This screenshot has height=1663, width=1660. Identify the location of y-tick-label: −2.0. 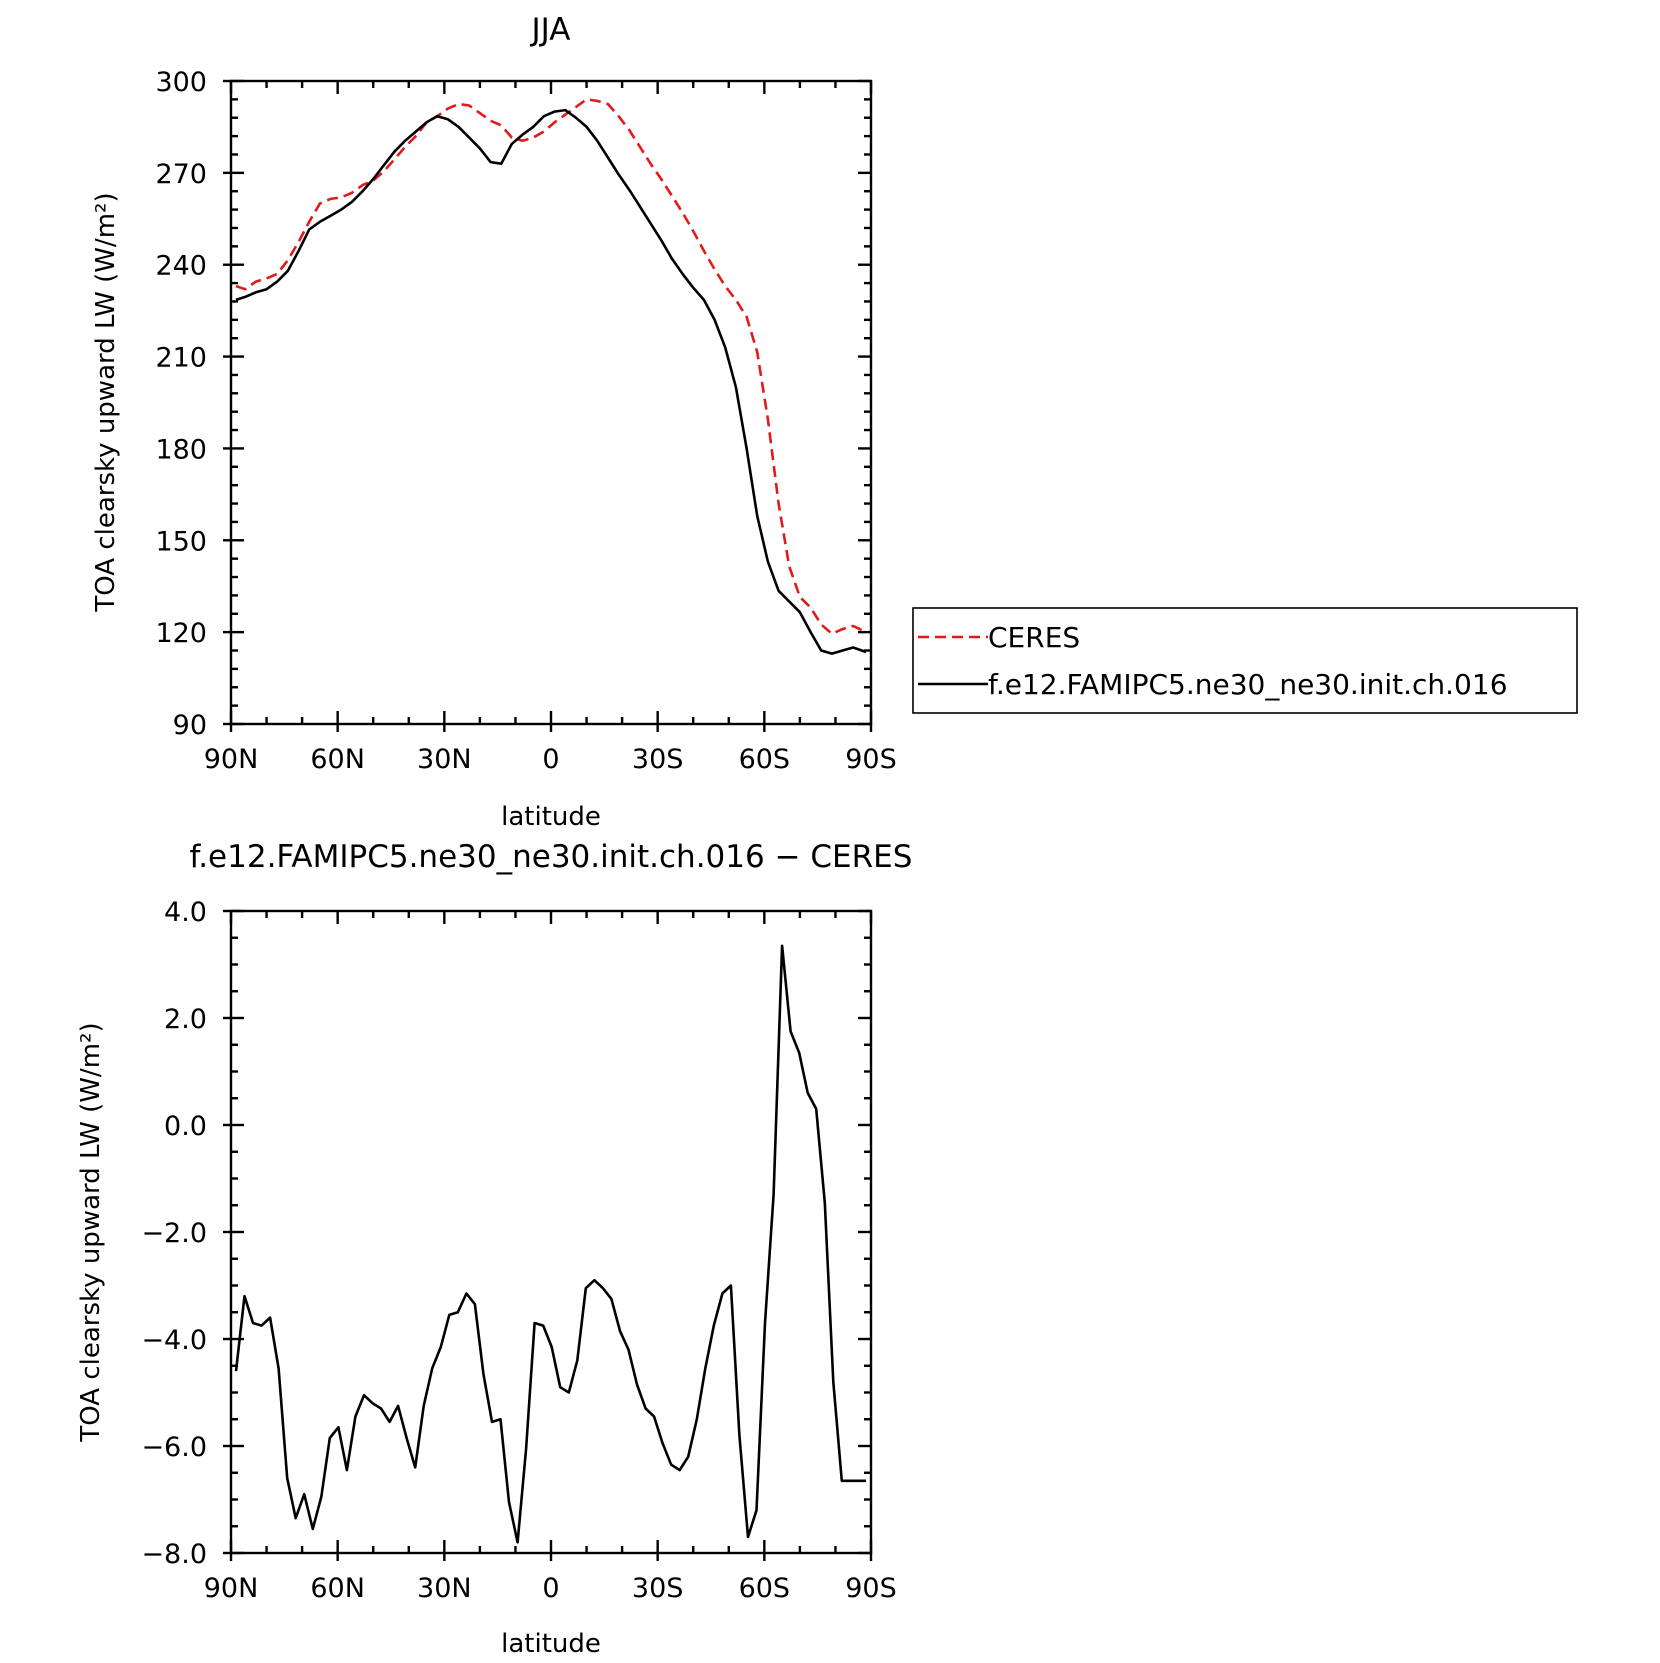
(174, 1233).